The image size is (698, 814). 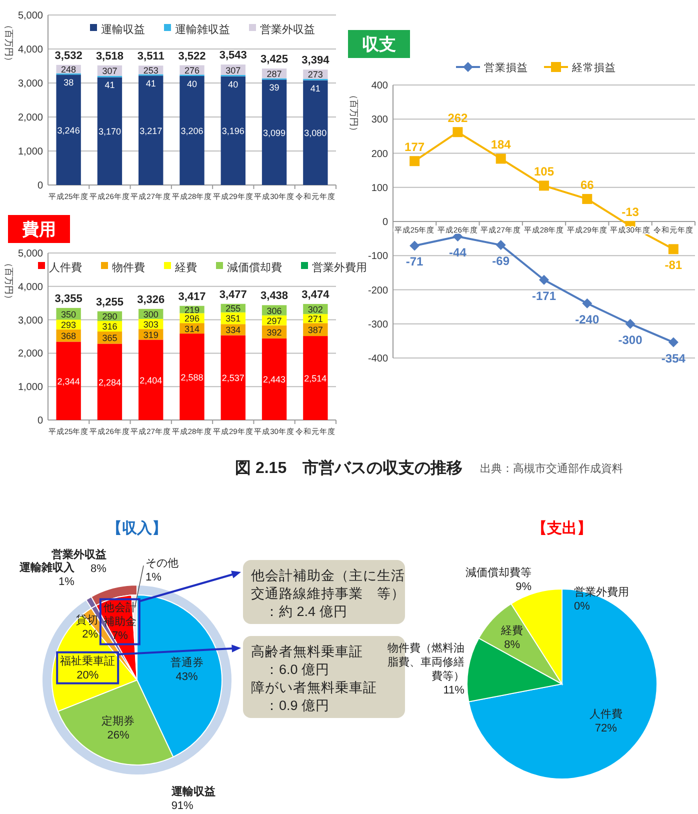 I want to click on data-label: 177, so click(x=414, y=147).